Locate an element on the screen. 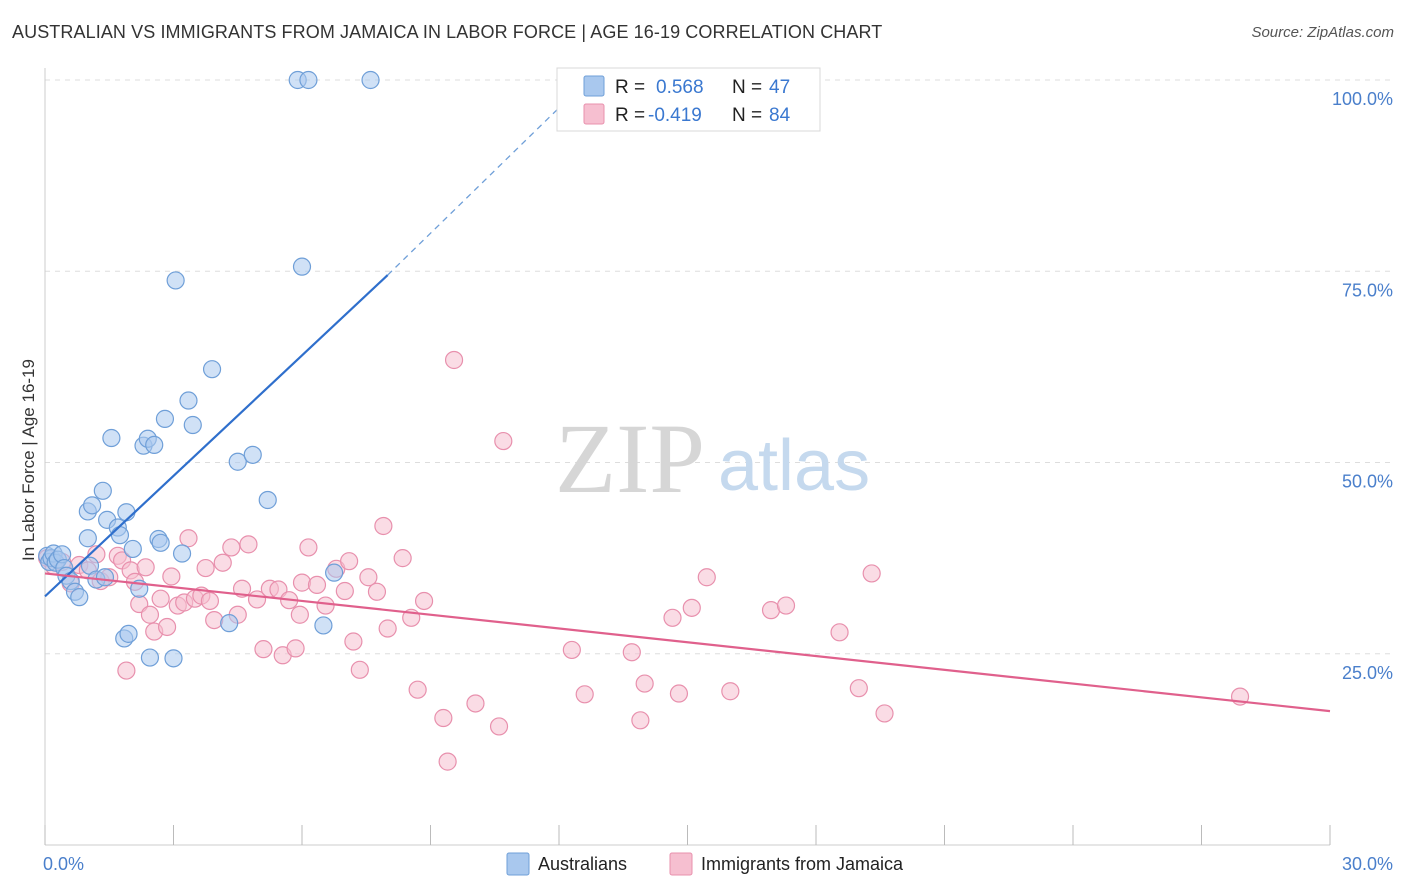 This screenshot has height=892, width=1406. x-tick-label-1: 30.0% is located at coordinates (1367, 864).